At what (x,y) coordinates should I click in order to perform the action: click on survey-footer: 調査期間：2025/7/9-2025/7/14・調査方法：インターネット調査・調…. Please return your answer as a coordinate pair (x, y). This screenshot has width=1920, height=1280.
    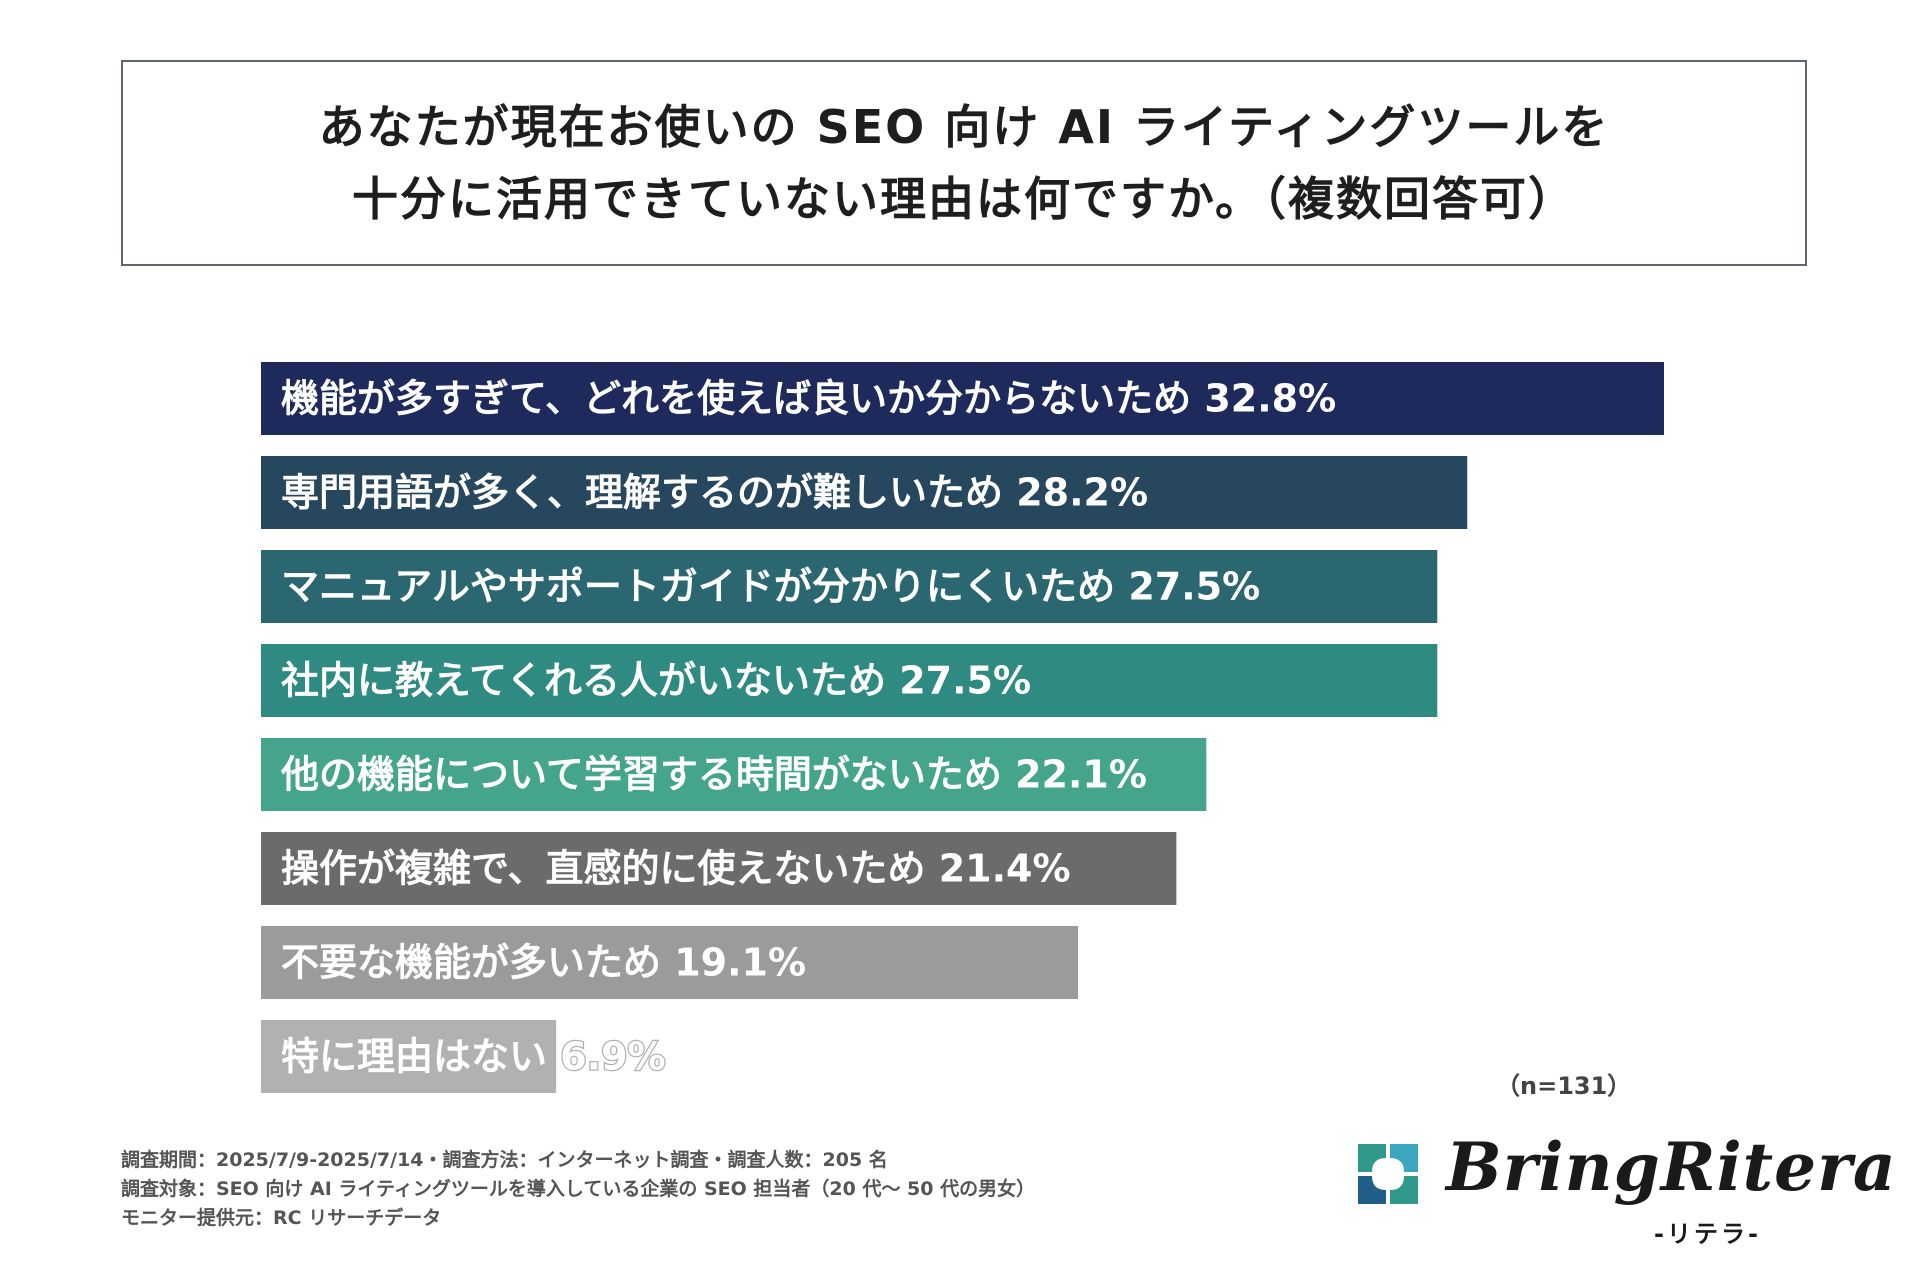
    Looking at the image, I should click on (578, 1189).